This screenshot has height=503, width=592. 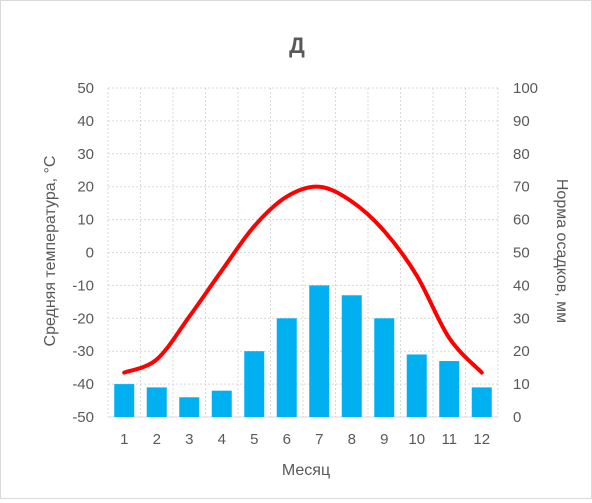 What do you see at coordinates (521, 351) in the screenshot?
I see `right-tick-label: 20` at bounding box center [521, 351].